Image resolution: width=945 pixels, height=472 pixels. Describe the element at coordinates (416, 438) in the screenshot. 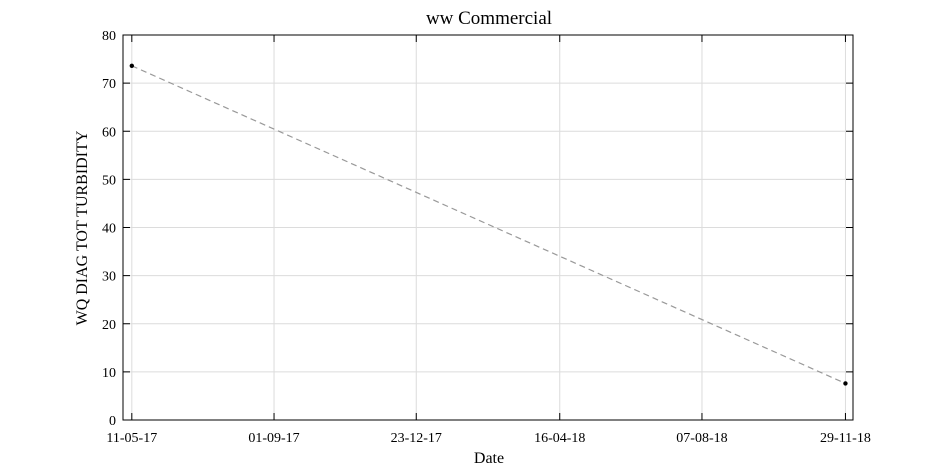

I see `x-tick-label: 23-12-17` at that location.